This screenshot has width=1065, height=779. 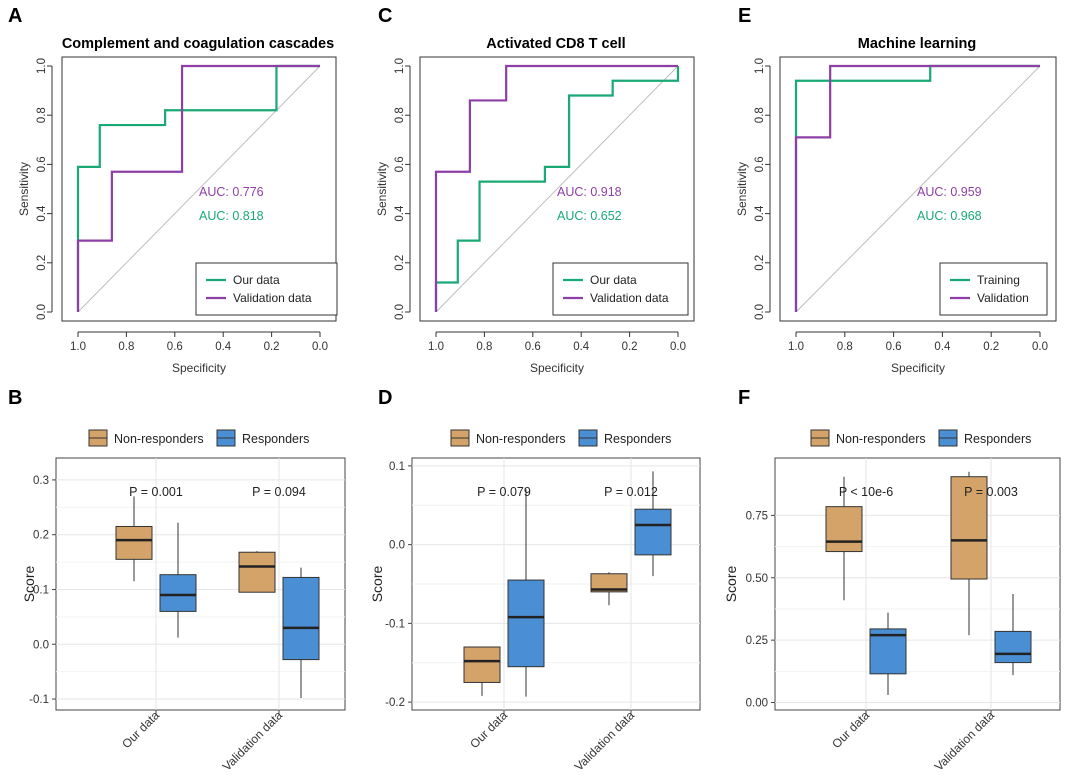 I want to click on y-tick-label: -0.1, so click(x=39, y=700).